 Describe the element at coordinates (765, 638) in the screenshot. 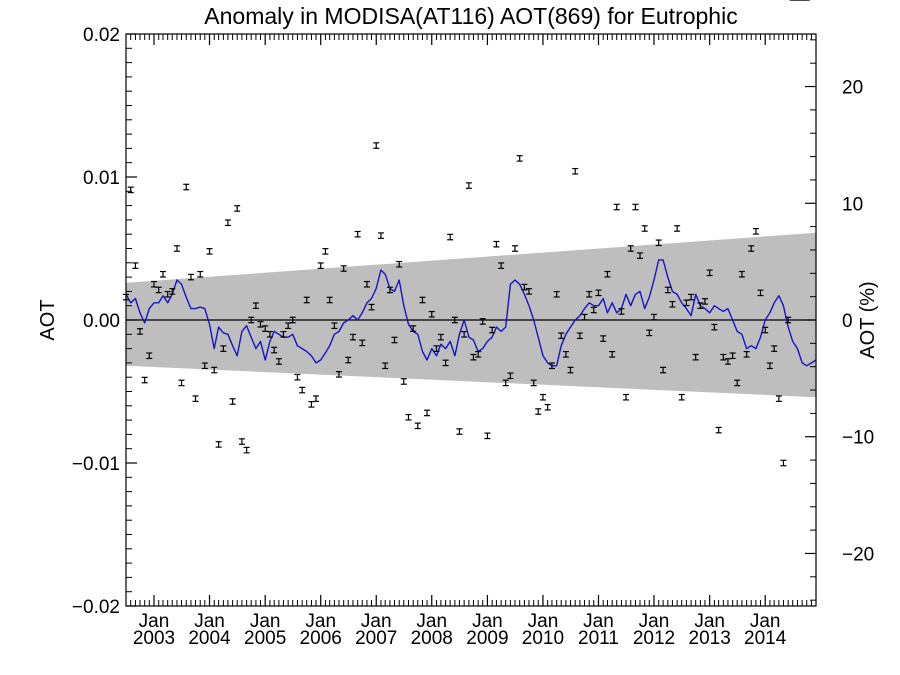

I see `x-tick-label-year: 2014` at that location.